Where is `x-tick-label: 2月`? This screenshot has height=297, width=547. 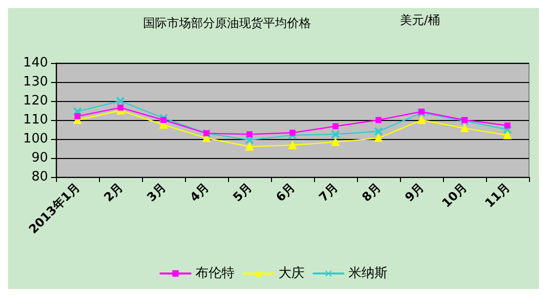 x-tick-label: 2月 is located at coordinates (113, 192).